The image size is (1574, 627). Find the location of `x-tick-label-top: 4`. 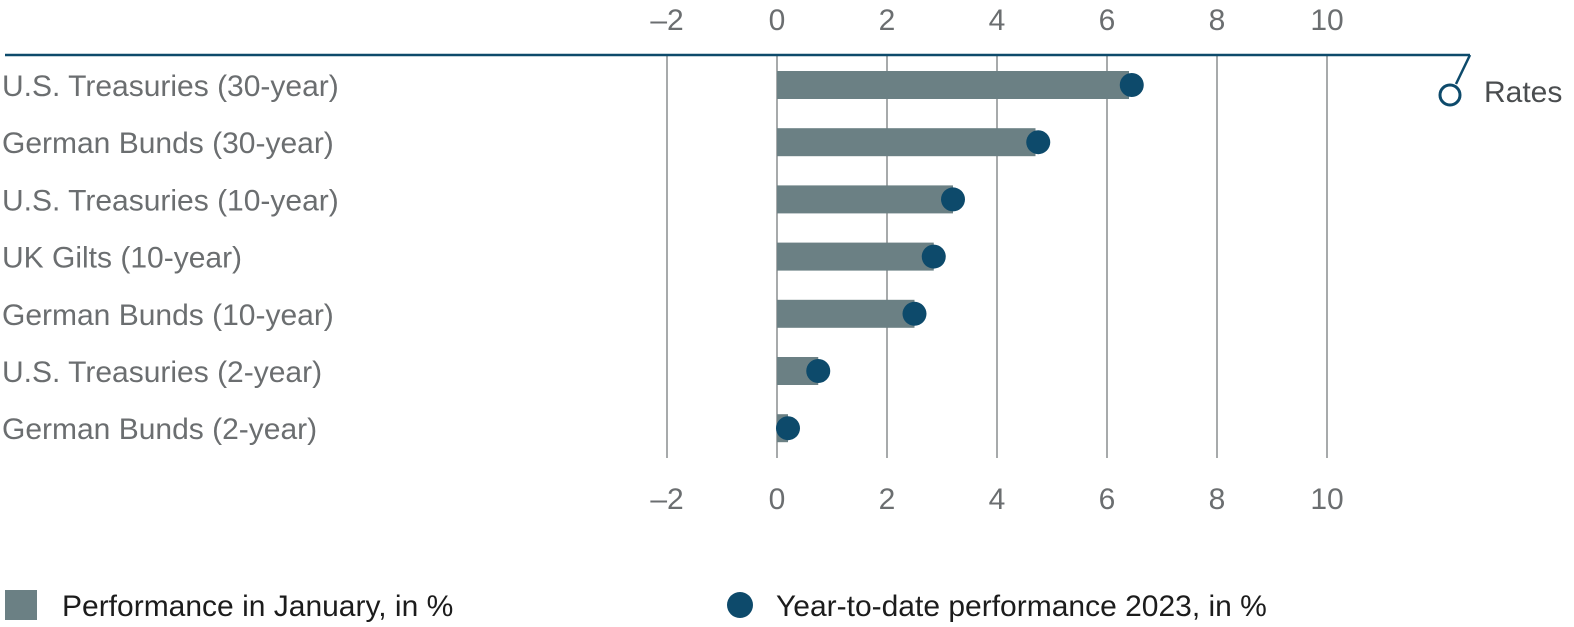

x-tick-label-top: 4 is located at coordinates (997, 20).